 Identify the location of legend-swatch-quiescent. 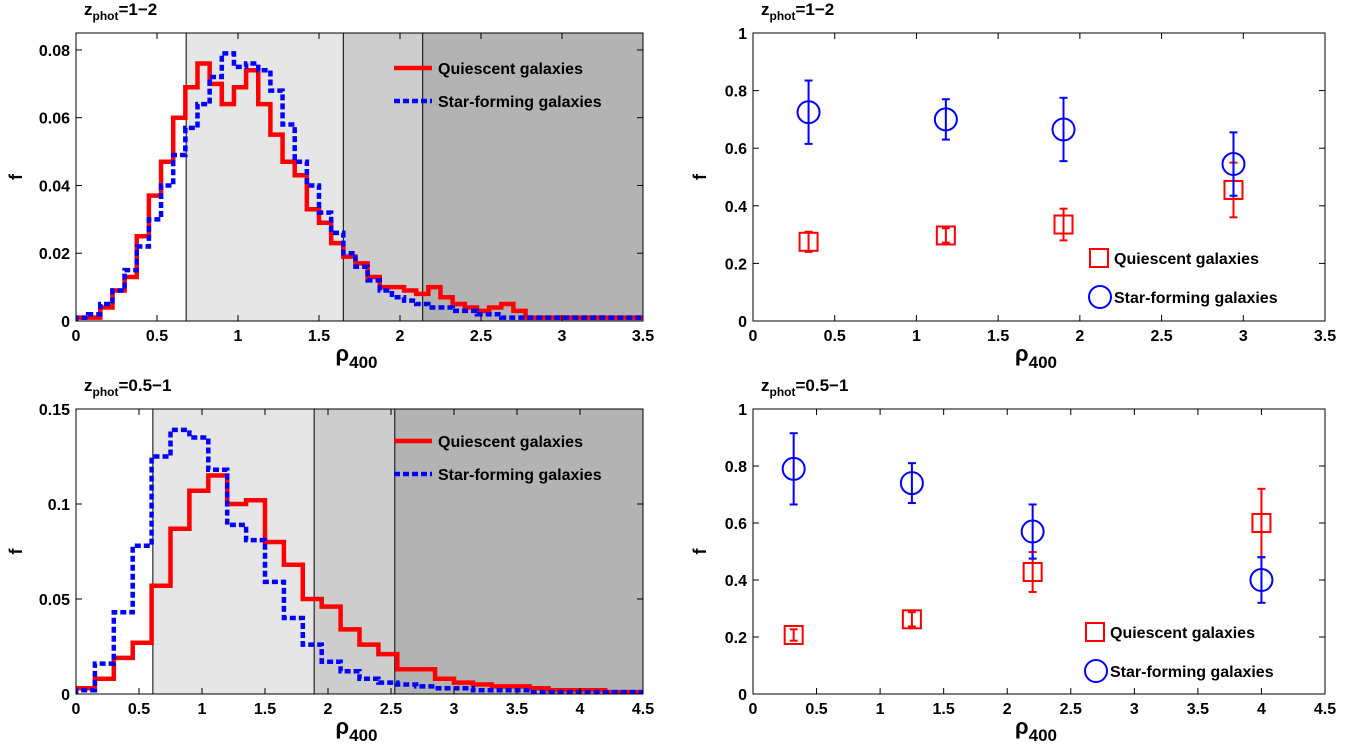
(1099, 258).